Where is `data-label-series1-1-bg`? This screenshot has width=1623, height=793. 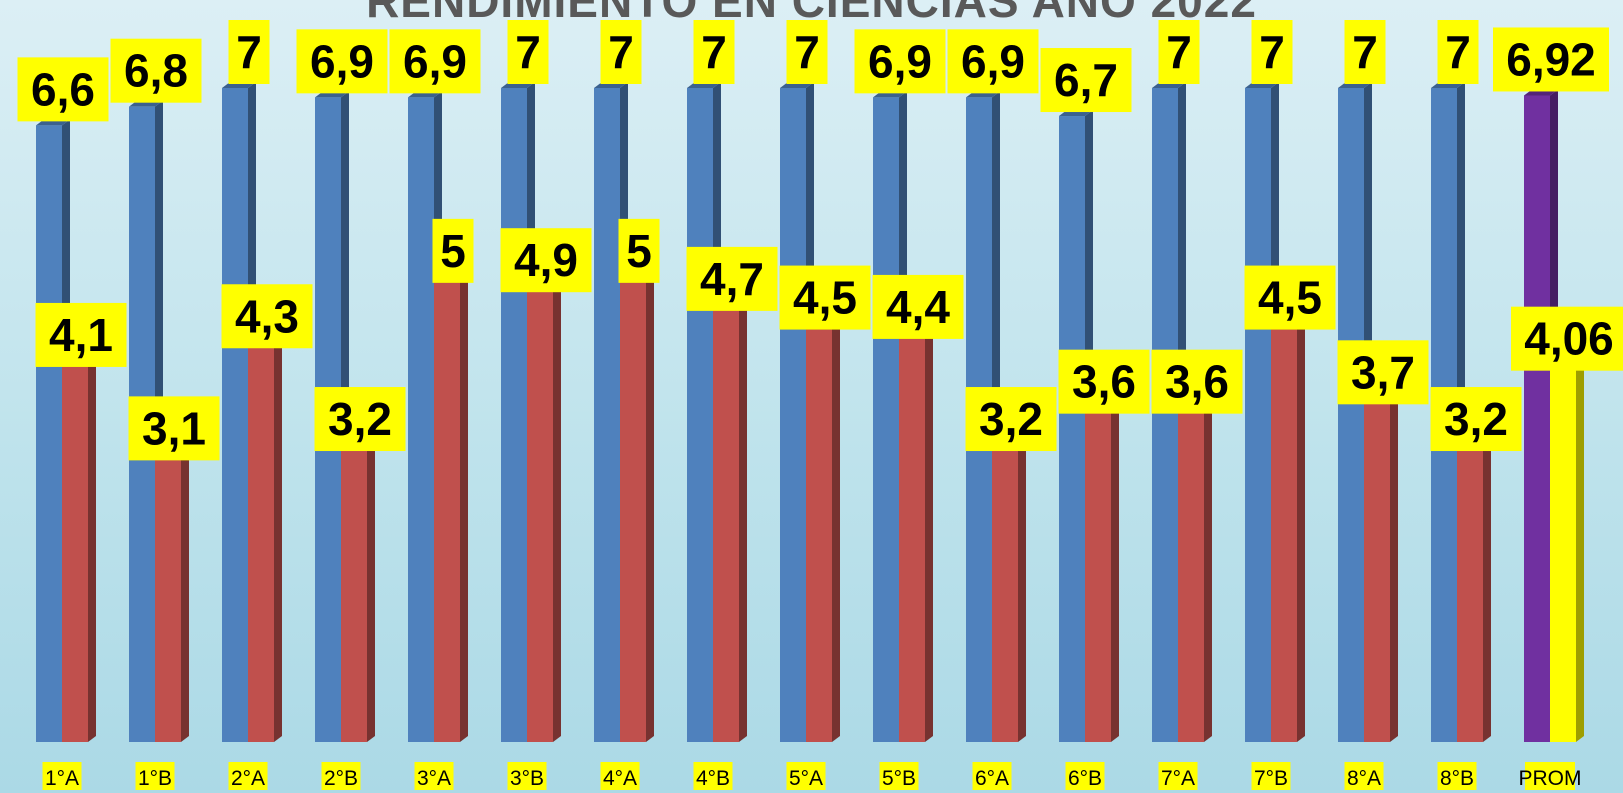 data-label-series1-1-bg is located at coordinates (156, 70).